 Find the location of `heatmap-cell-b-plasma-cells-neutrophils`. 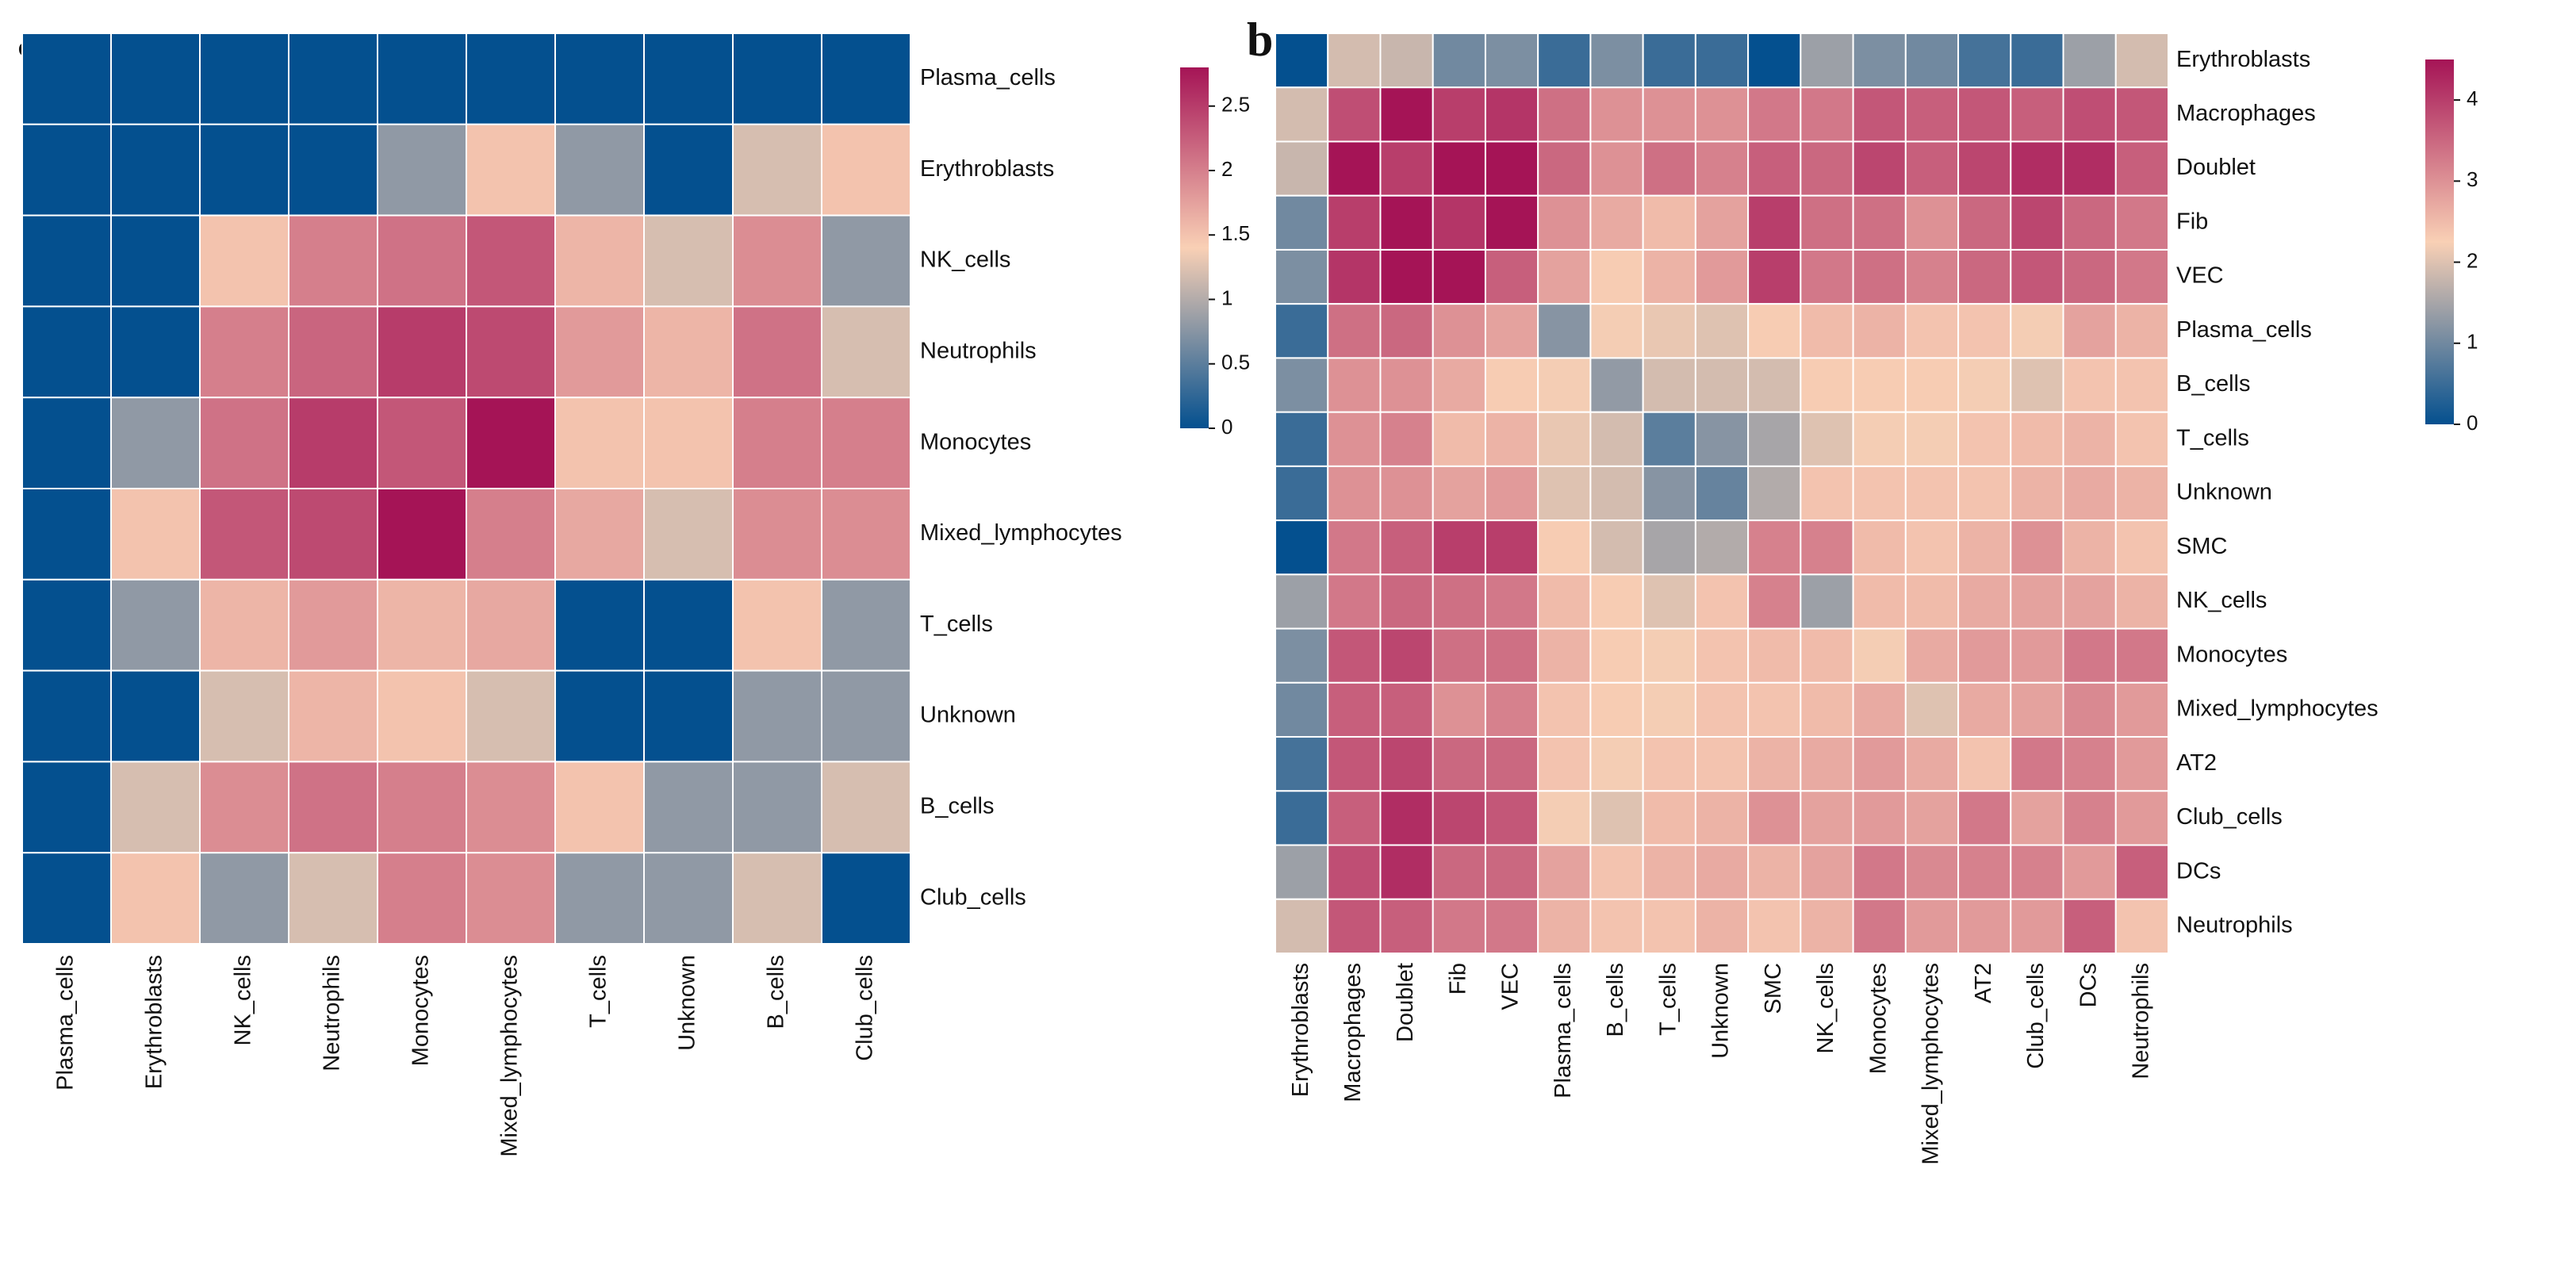

heatmap-cell-b-plasma-cells-neutrophils is located at coordinates (2142, 331).